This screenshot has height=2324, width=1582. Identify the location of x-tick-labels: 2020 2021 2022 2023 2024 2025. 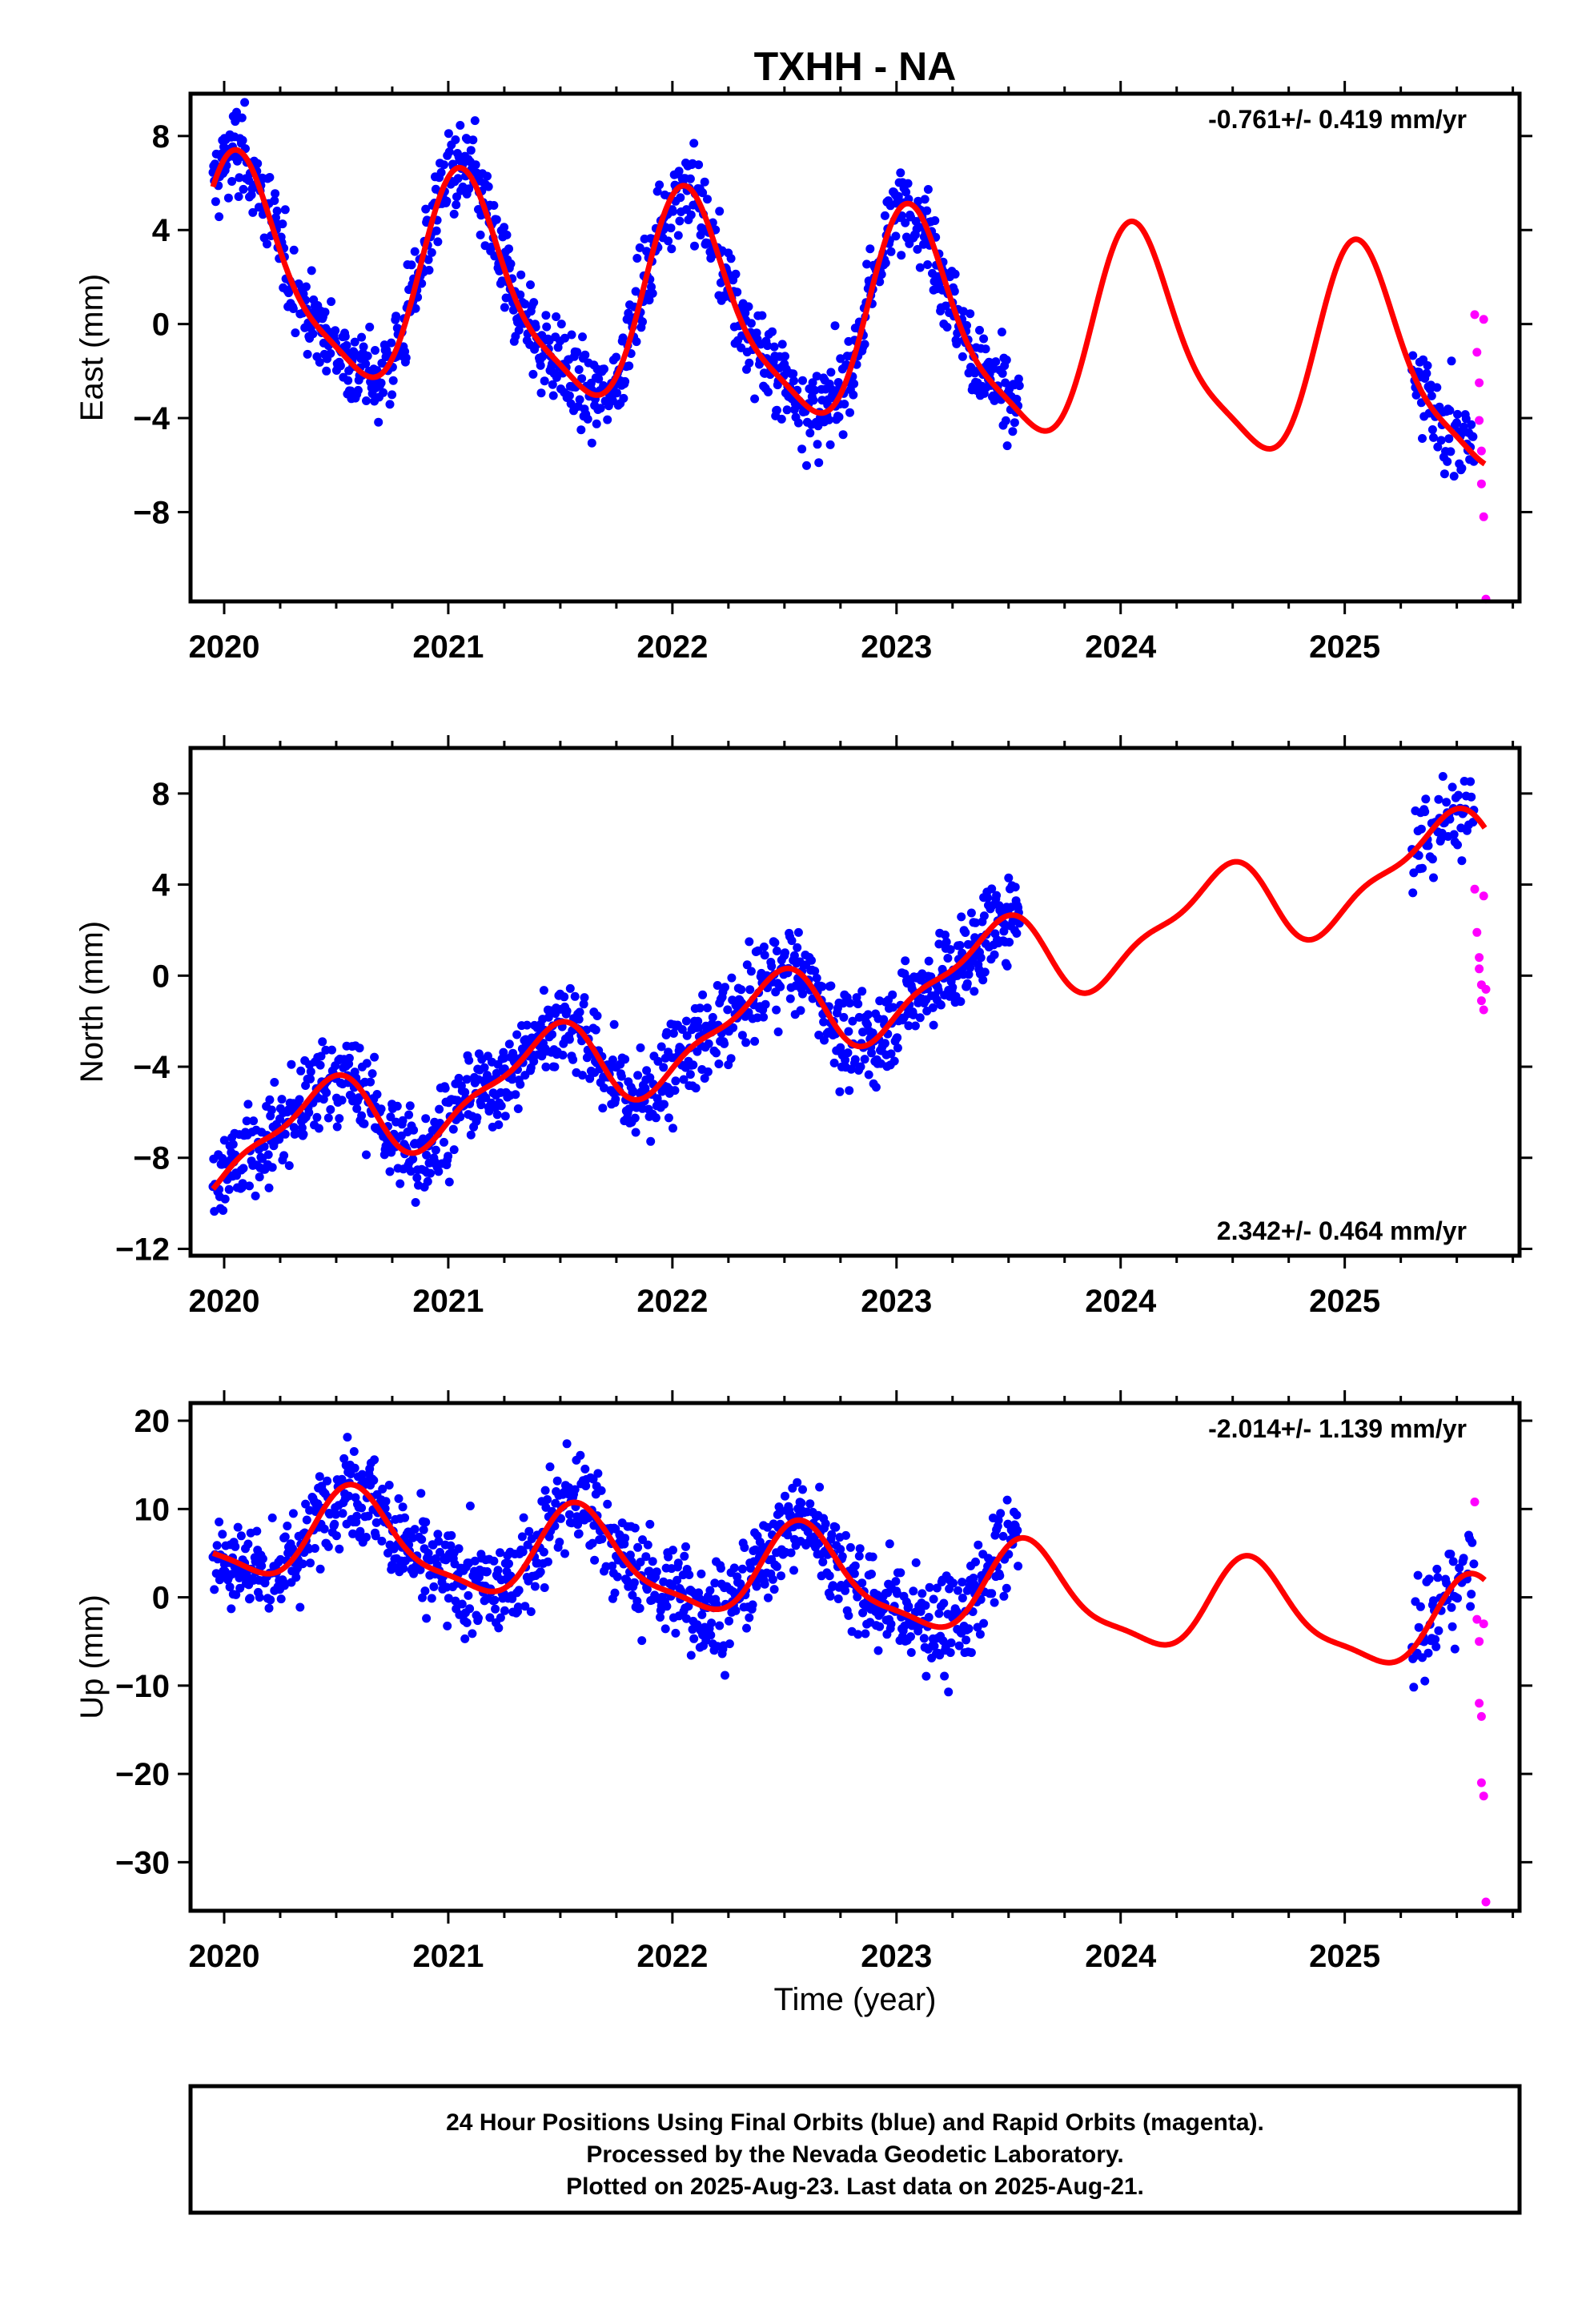
(784, 1301).